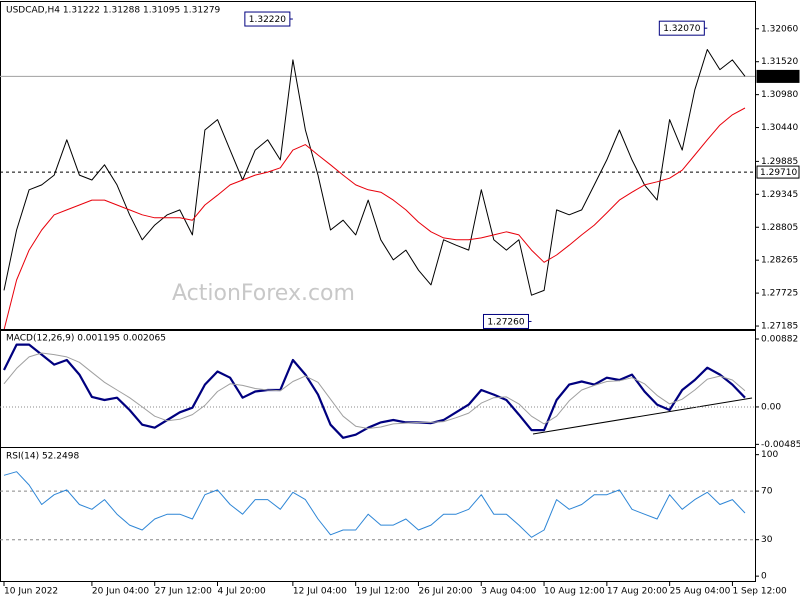  Describe the element at coordinates (779, 294) in the screenshot. I see `y-tick-label: 1.27725` at that location.